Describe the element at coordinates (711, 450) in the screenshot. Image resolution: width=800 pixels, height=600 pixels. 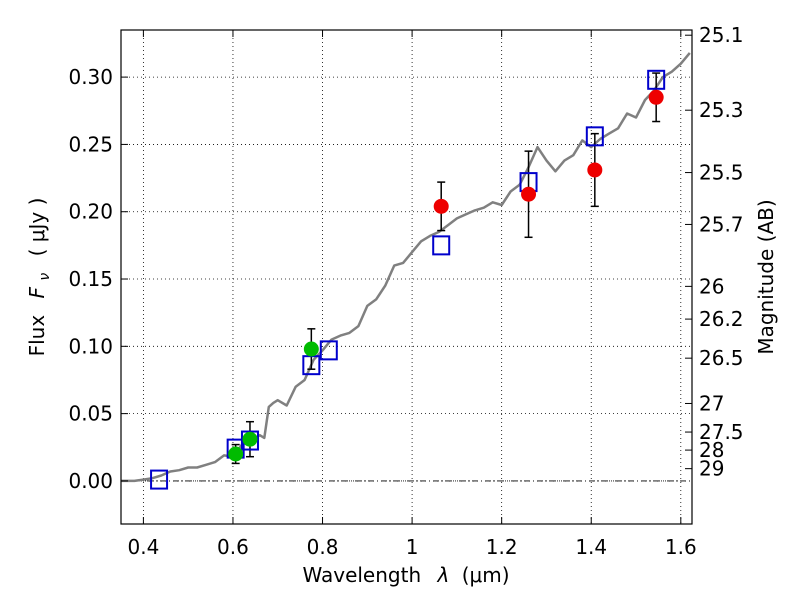
I see `y2-tick-label: 28` at that location.